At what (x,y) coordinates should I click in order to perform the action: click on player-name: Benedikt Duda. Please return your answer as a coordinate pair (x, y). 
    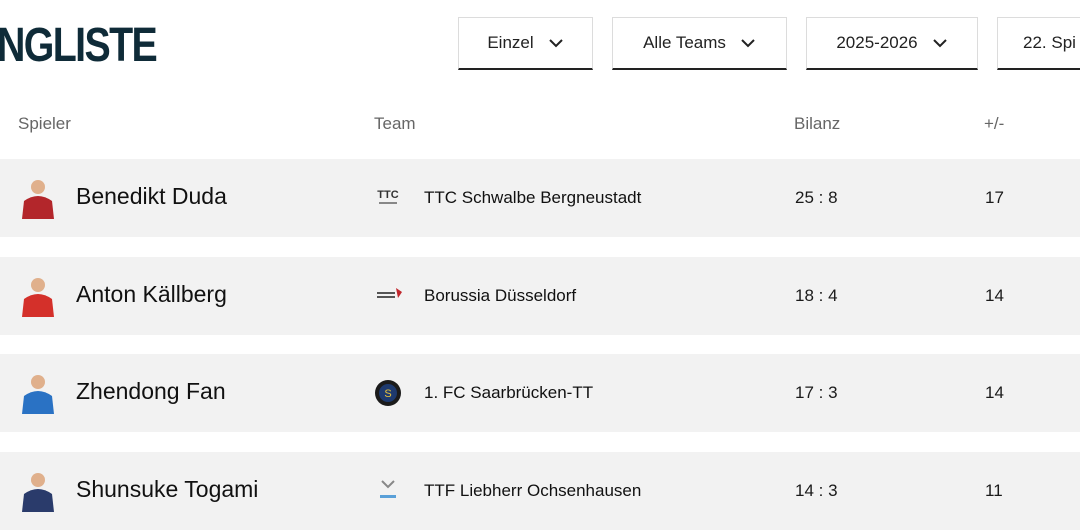
    Looking at the image, I should click on (151, 196).